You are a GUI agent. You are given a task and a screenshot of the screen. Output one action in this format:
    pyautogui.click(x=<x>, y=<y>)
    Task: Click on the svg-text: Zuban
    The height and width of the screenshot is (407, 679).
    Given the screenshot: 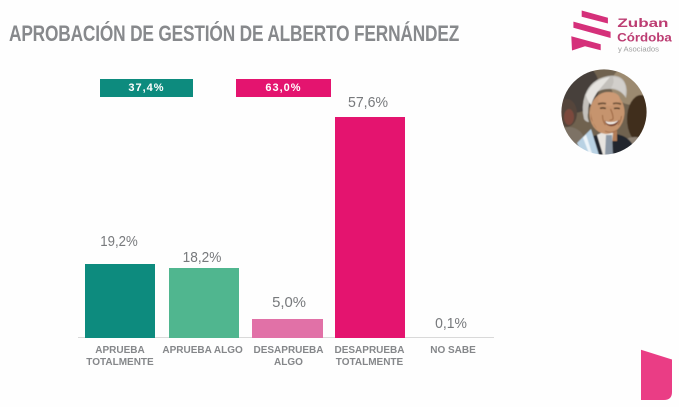 What is the action you would take?
    pyautogui.click(x=642, y=23)
    